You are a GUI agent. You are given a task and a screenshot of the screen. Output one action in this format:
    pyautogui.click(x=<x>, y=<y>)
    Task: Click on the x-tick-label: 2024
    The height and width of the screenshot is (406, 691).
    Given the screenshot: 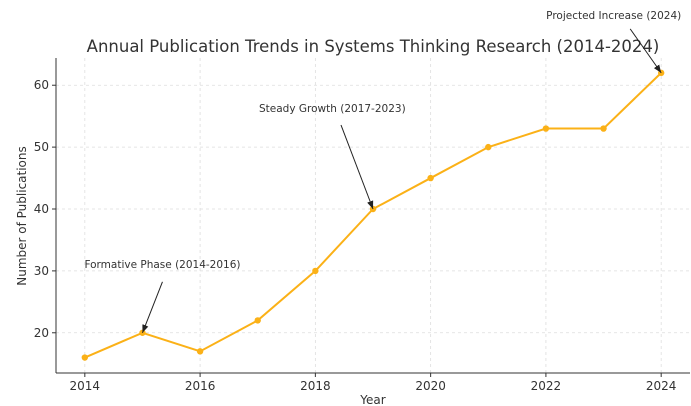 What is the action you would take?
    pyautogui.click(x=661, y=386)
    